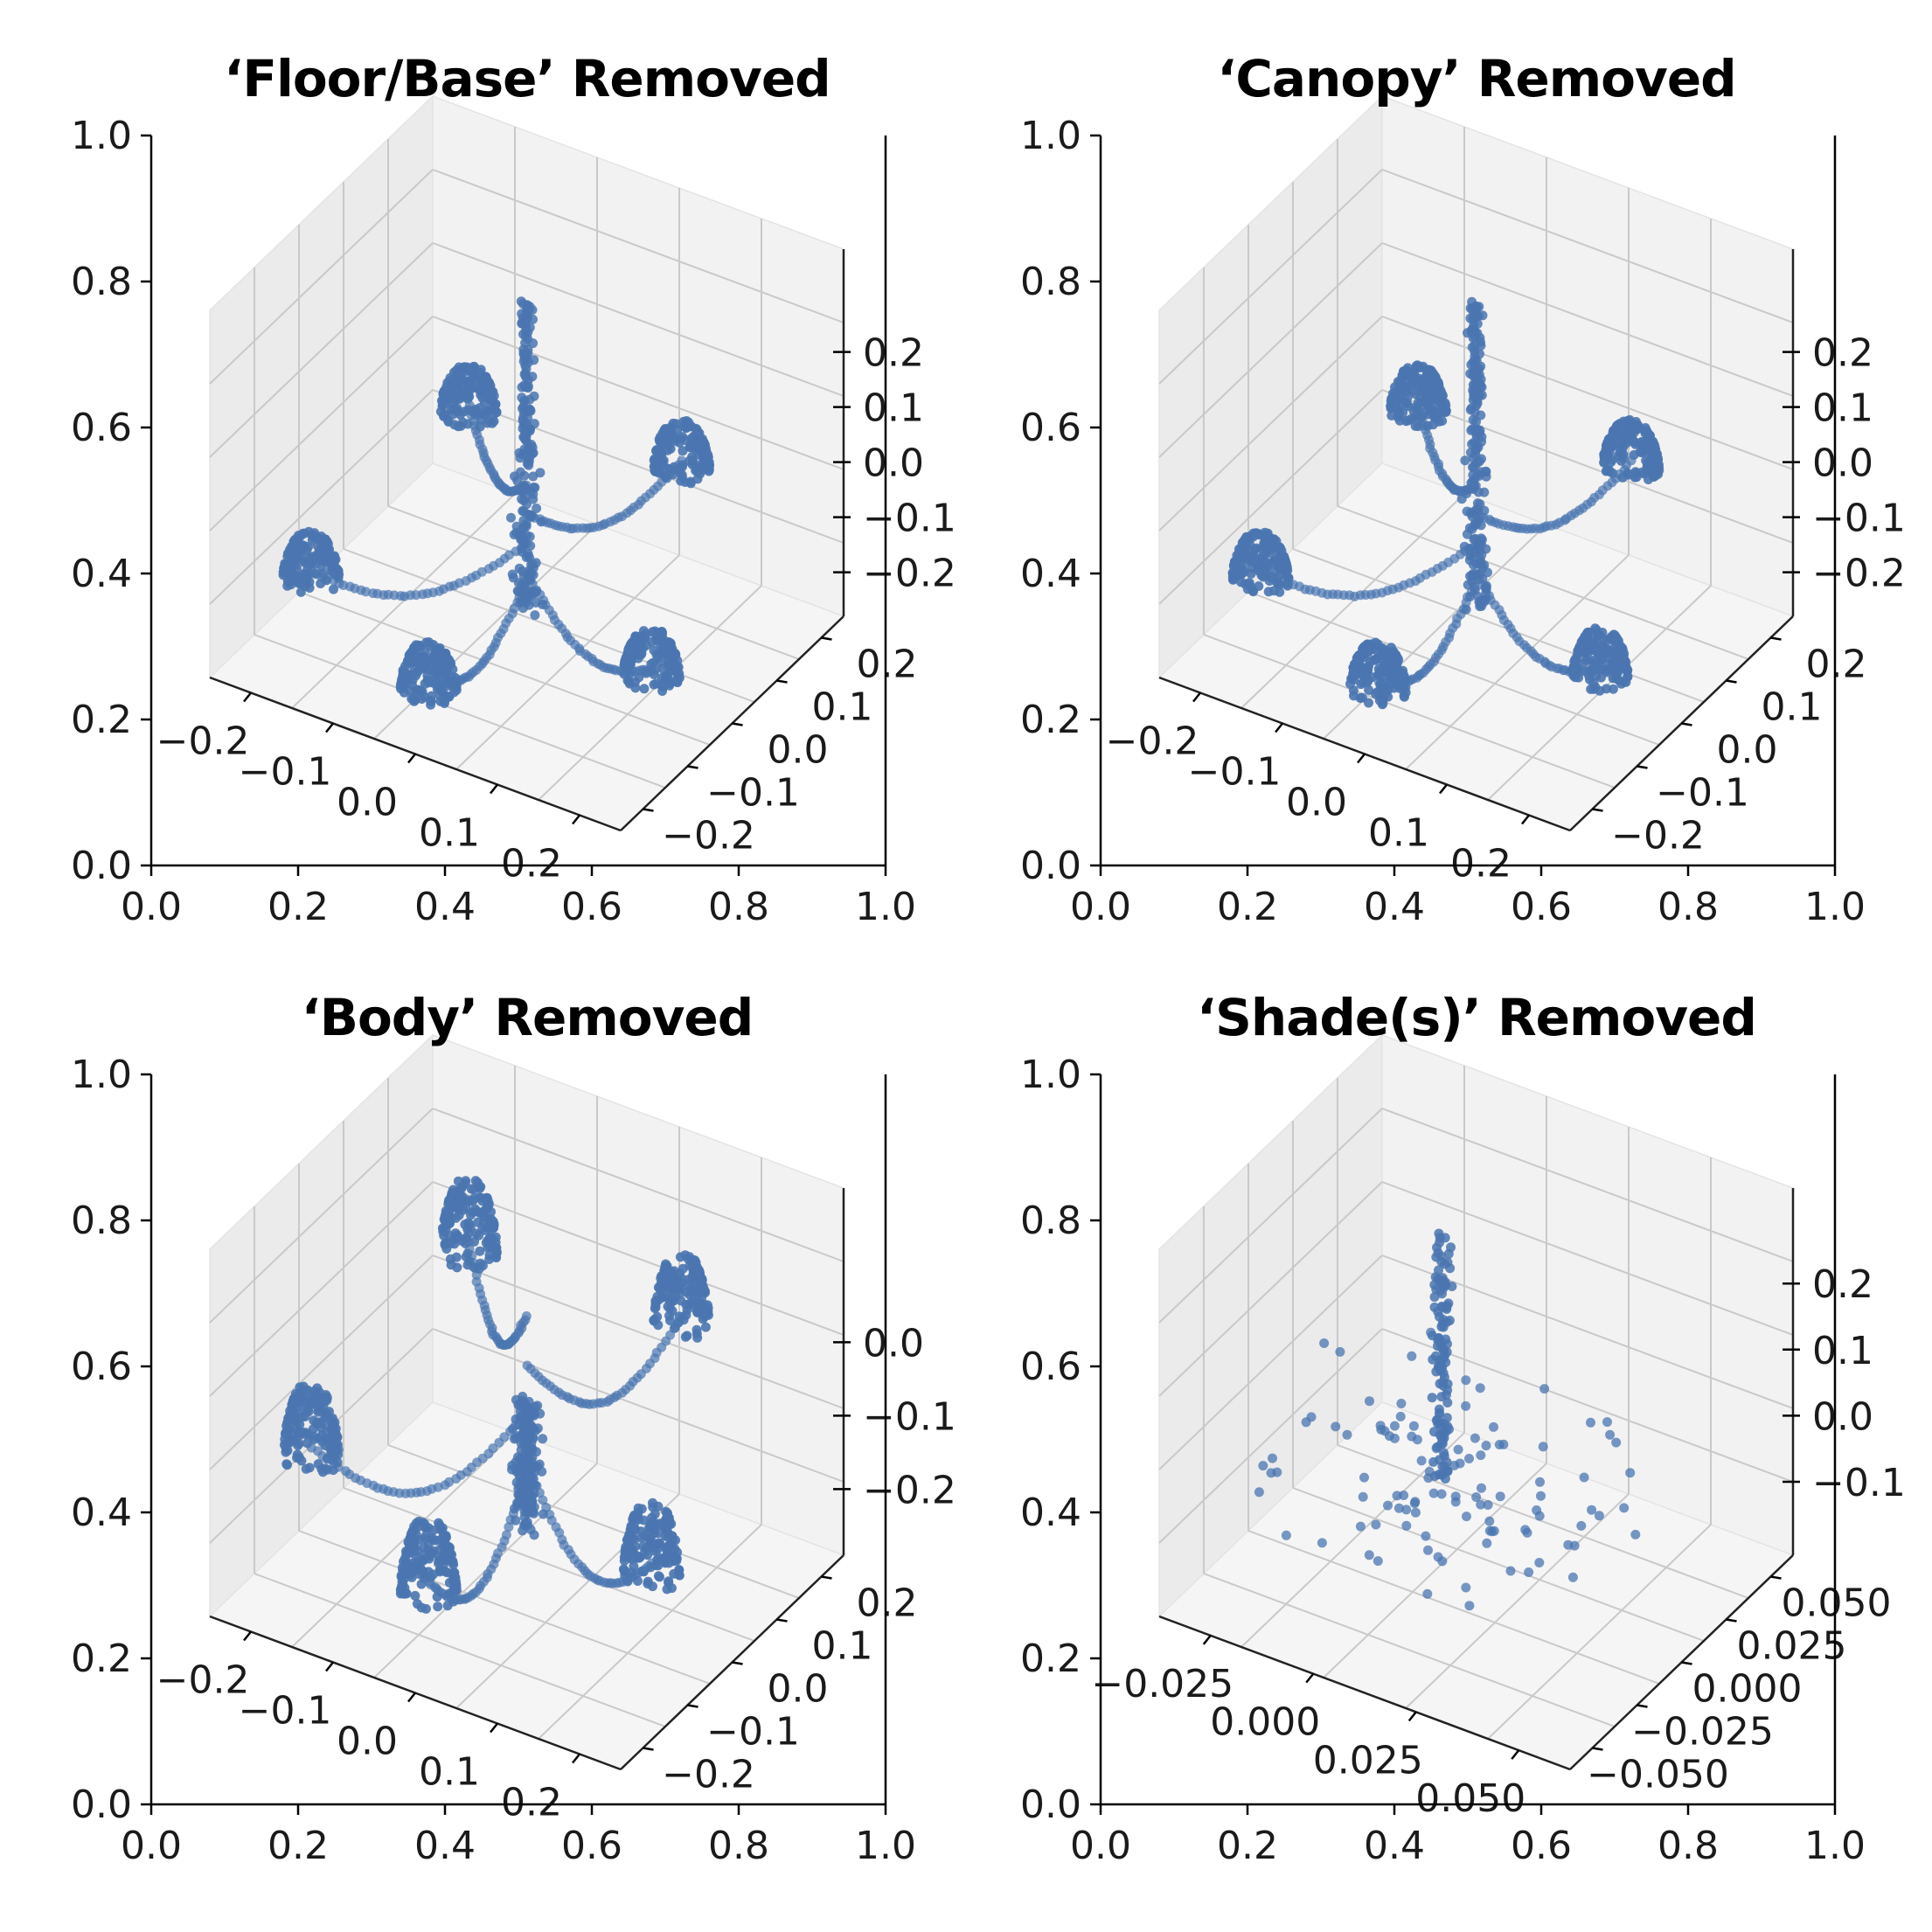  What do you see at coordinates (591, 907) in the screenshot?
I see `outer-x-tick-label: 0.6` at bounding box center [591, 907].